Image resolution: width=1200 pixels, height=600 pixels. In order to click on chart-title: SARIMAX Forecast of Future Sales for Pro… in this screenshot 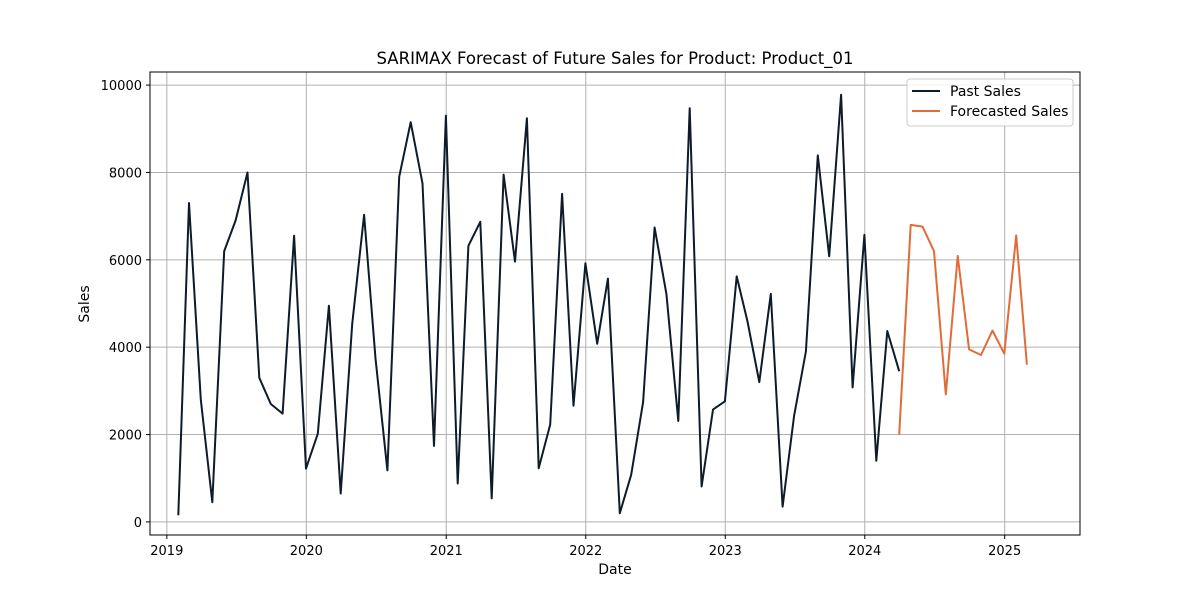, I will do `click(615, 59)`.